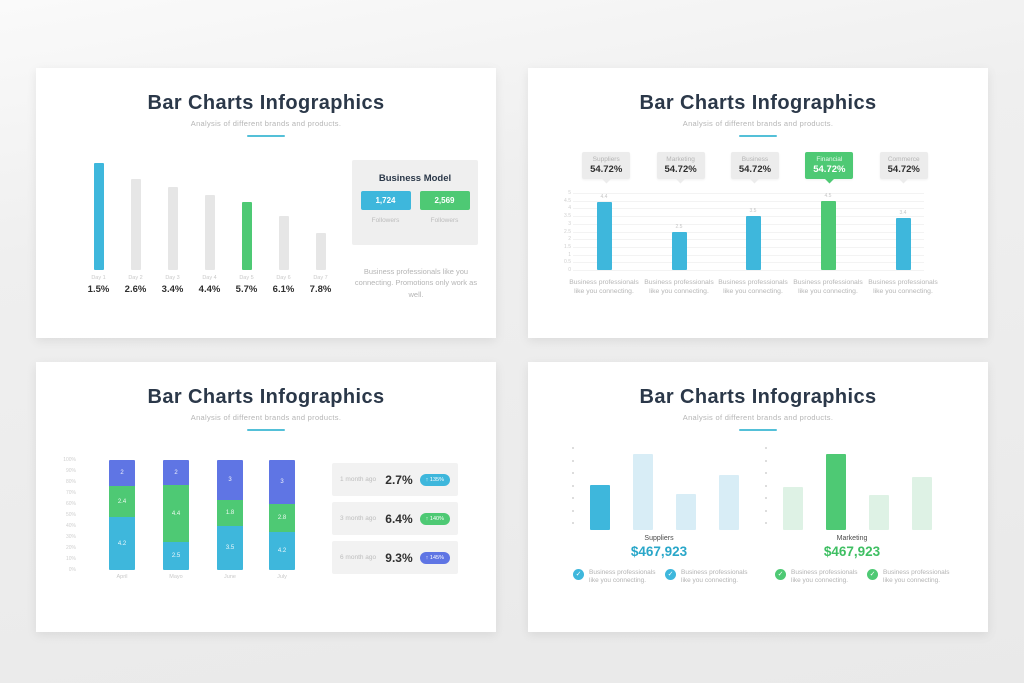  Describe the element at coordinates (70, 537) in the screenshot. I see `y-tick-label: 30%` at that location.